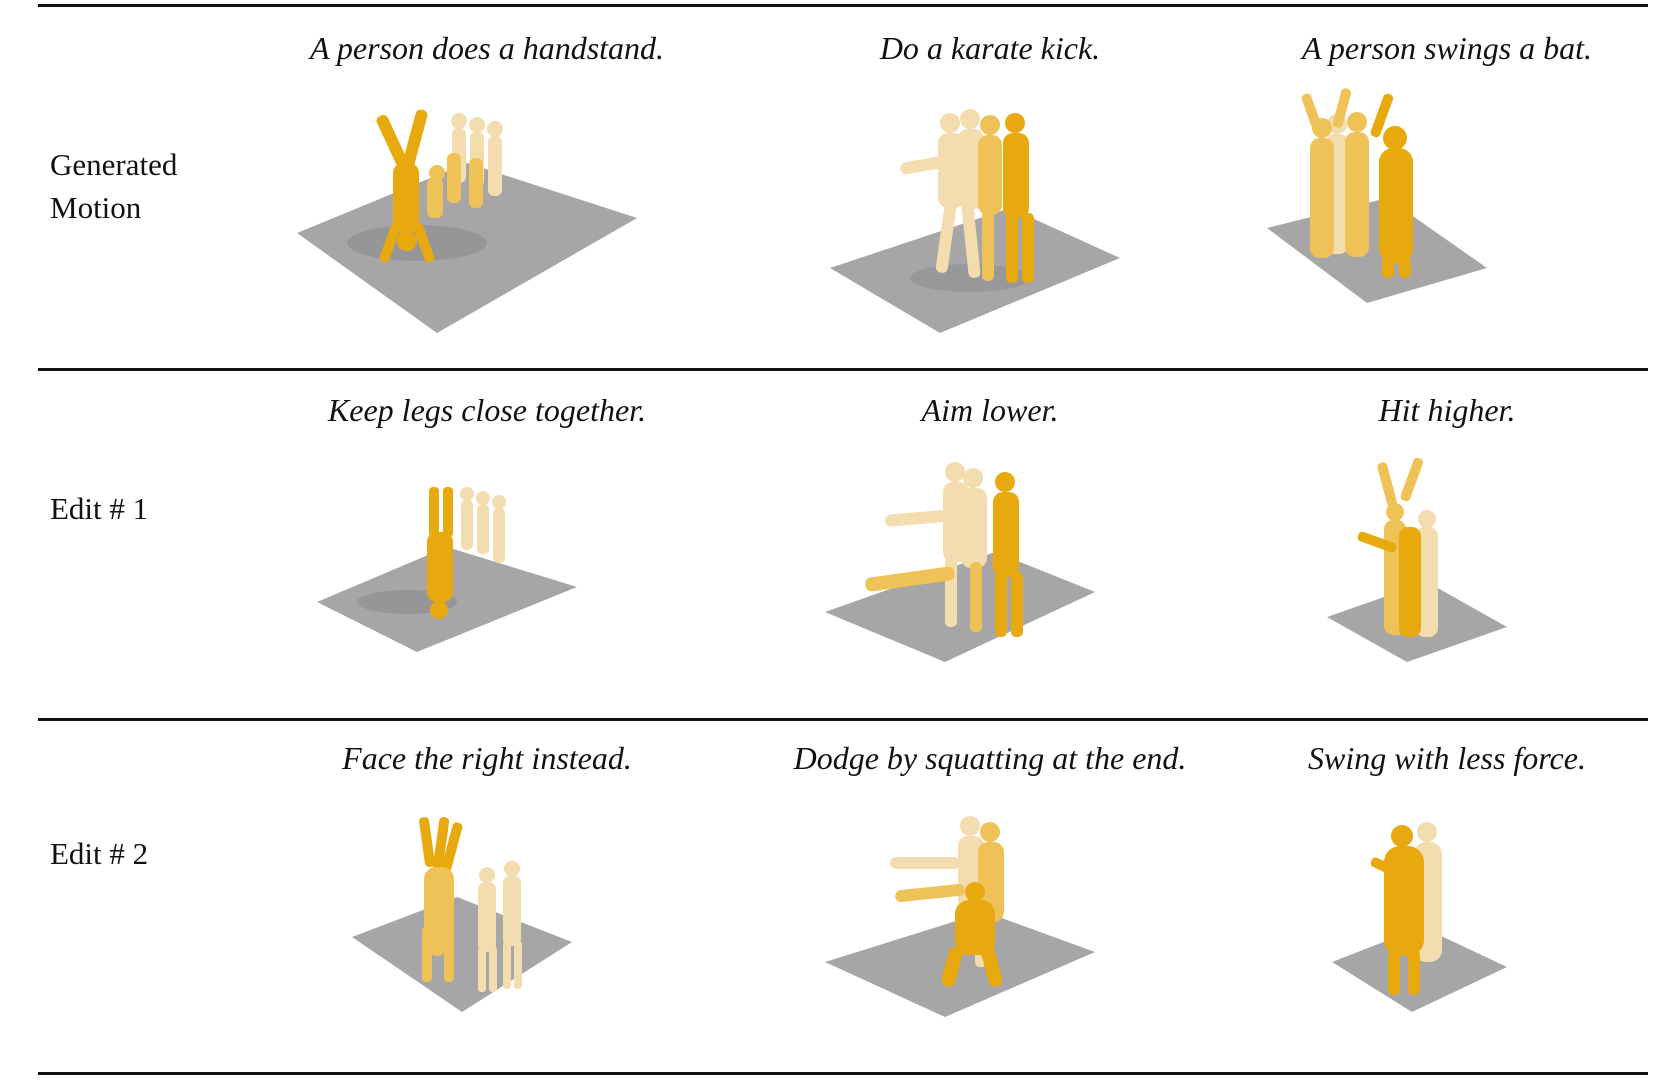 This screenshot has height=1083, width=1661. What do you see at coordinates (843, 1073) in the screenshot?
I see `table-bottom-rule` at bounding box center [843, 1073].